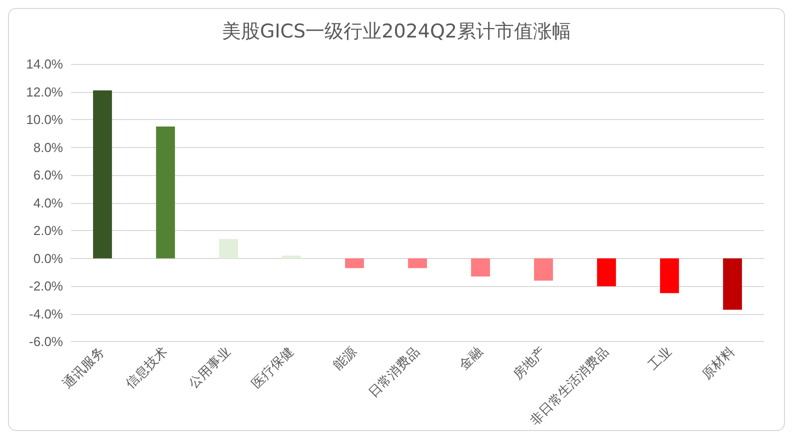  I want to click on y-tick-label: 12.0%, so click(45, 92).